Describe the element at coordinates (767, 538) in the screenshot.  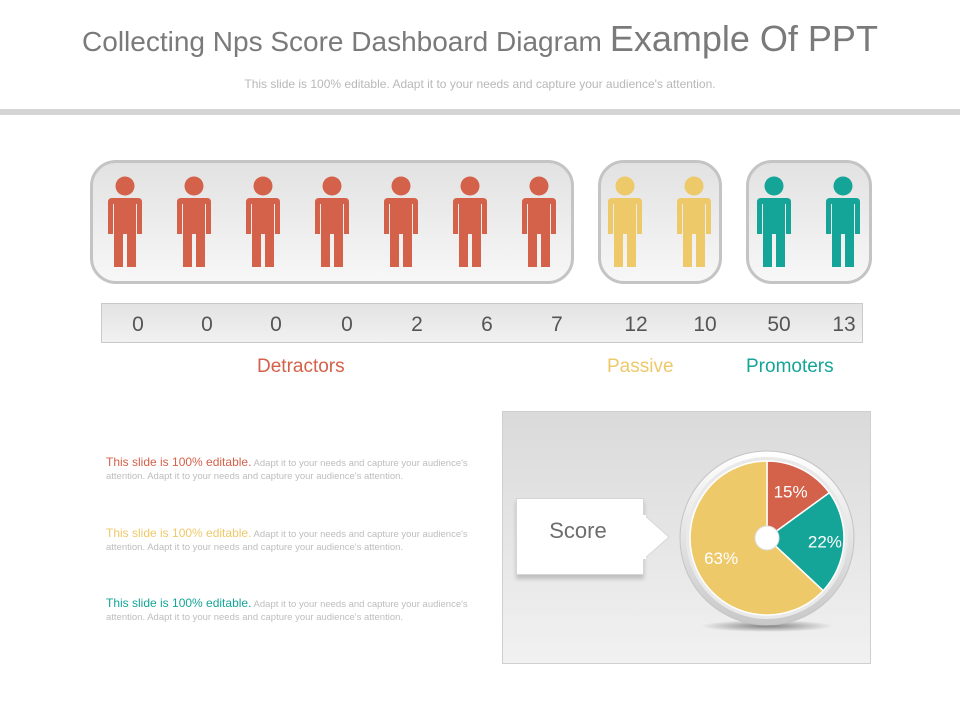
I see `pie-center-hole` at that location.